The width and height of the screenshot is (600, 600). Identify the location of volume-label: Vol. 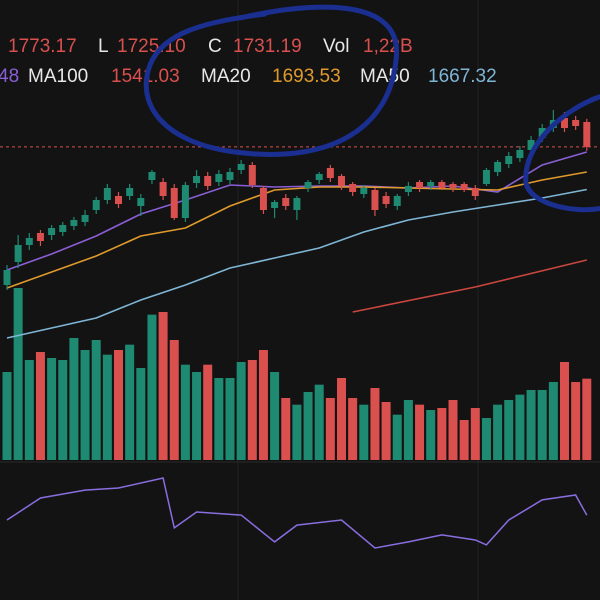
(336, 46).